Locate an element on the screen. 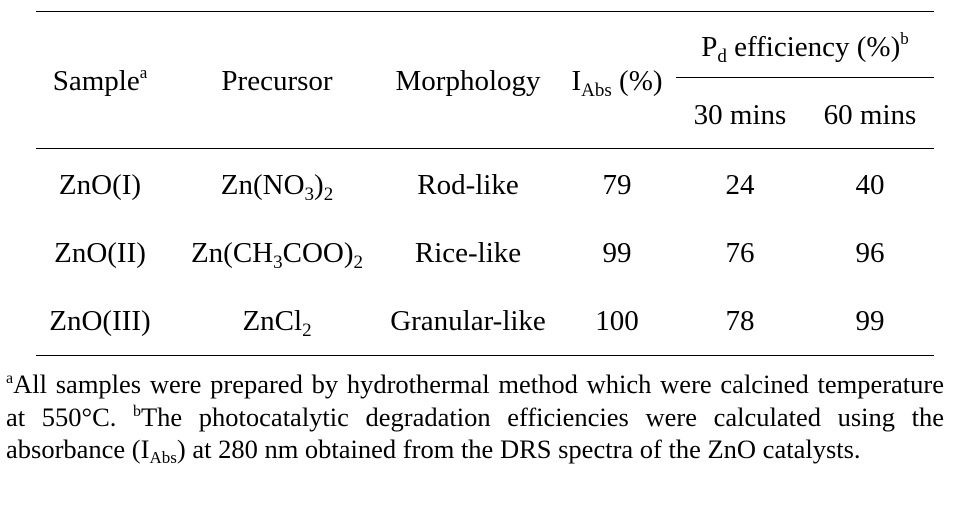 Image resolution: width=956 pixels, height=532 pixels. table-row-3-sample: ZnO(III) is located at coordinates (100, 321).